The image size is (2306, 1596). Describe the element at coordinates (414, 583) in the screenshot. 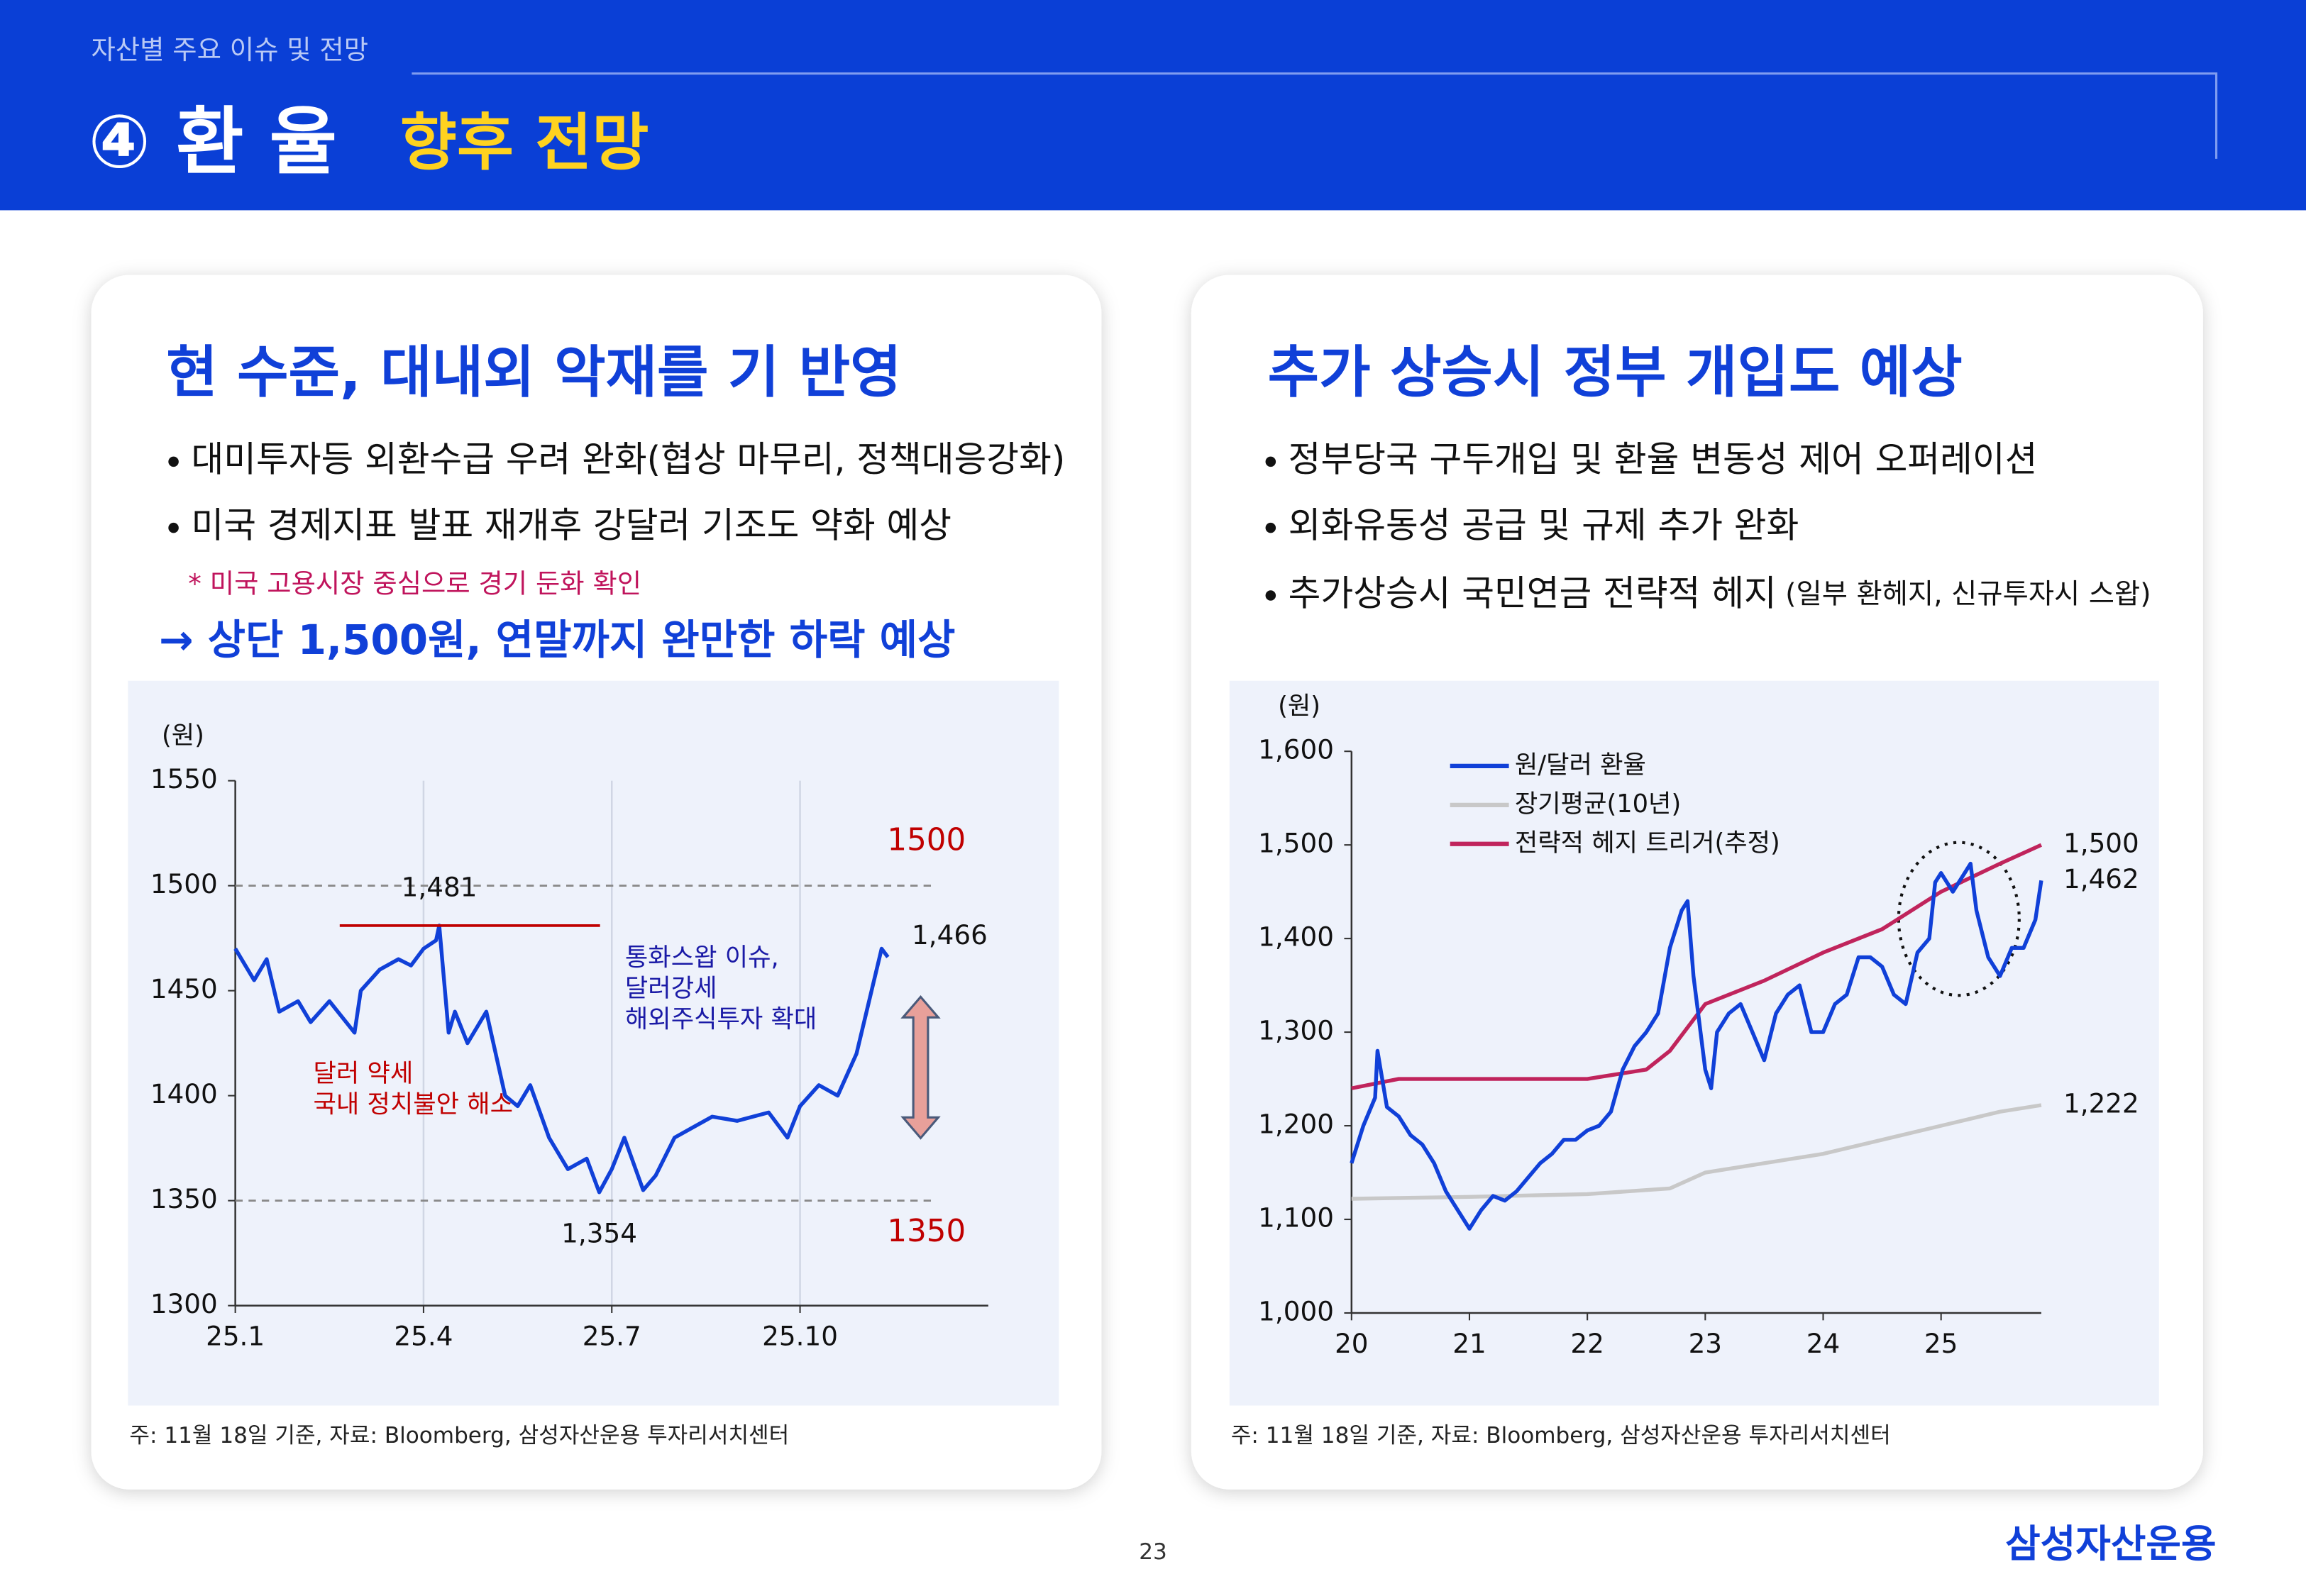

I see `note: * 미국 고용시장 중심으로 경기 둔화 확인` at that location.